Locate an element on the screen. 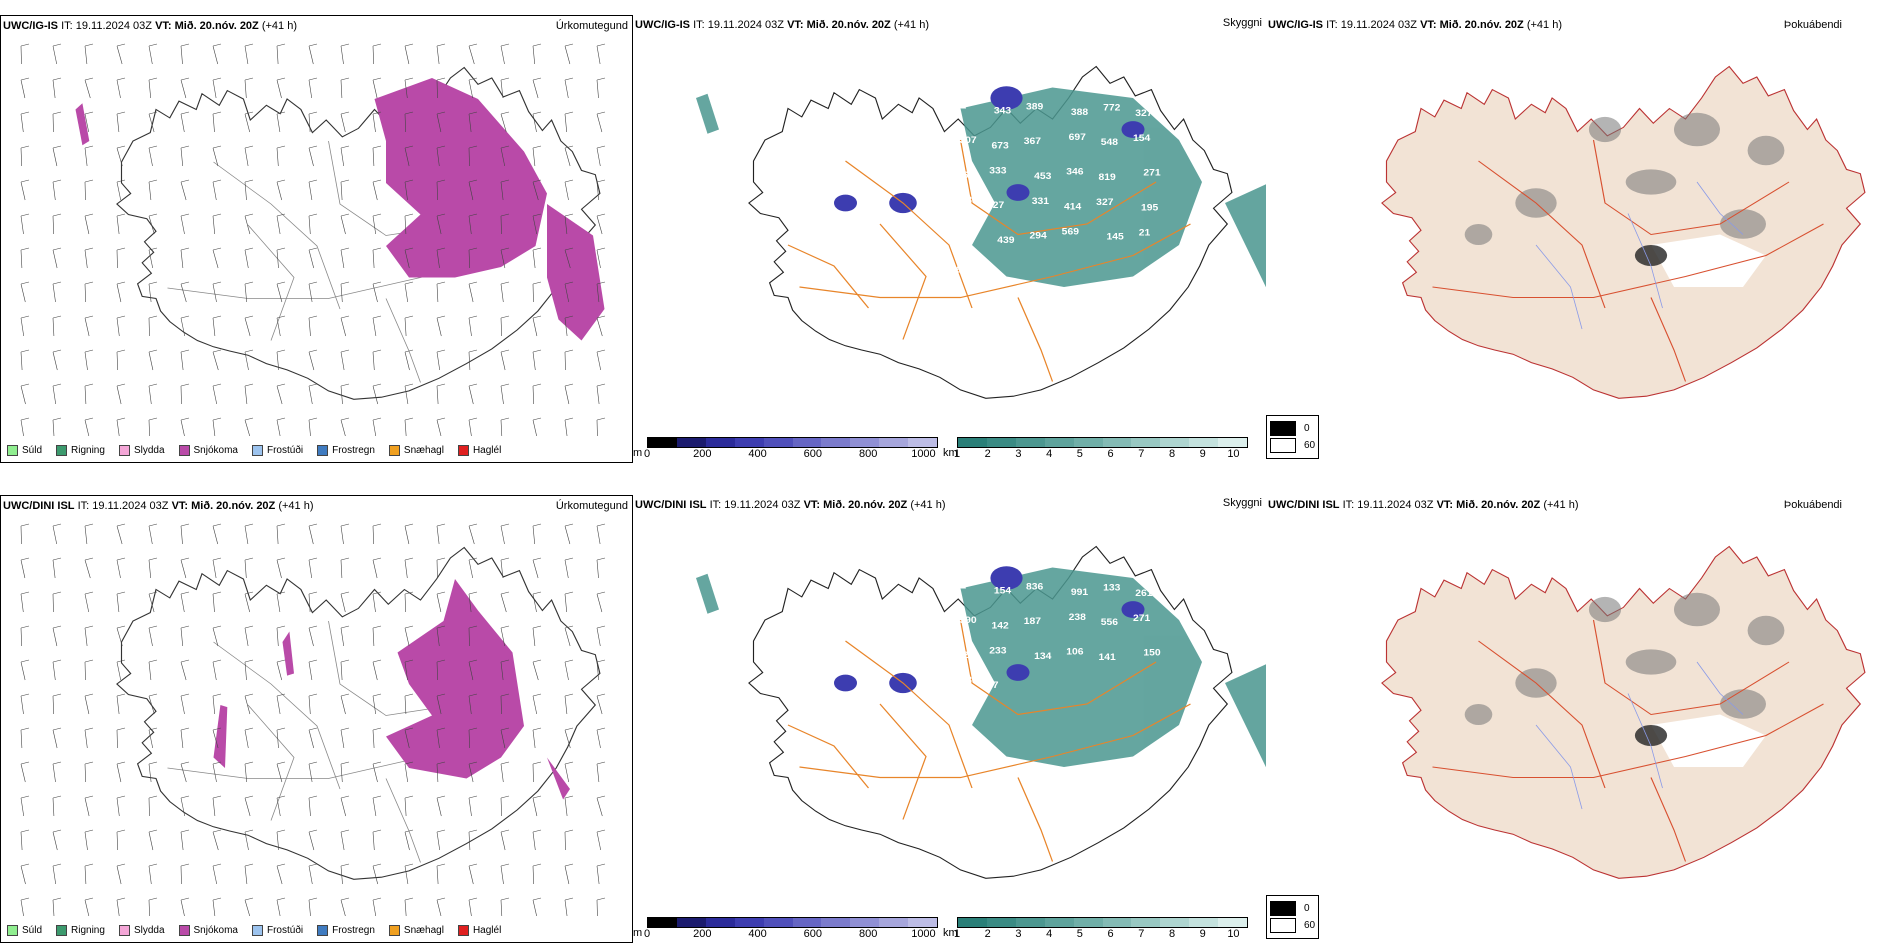 The height and width of the screenshot is (950, 1900). coastline is located at coordinates (1623, 232).